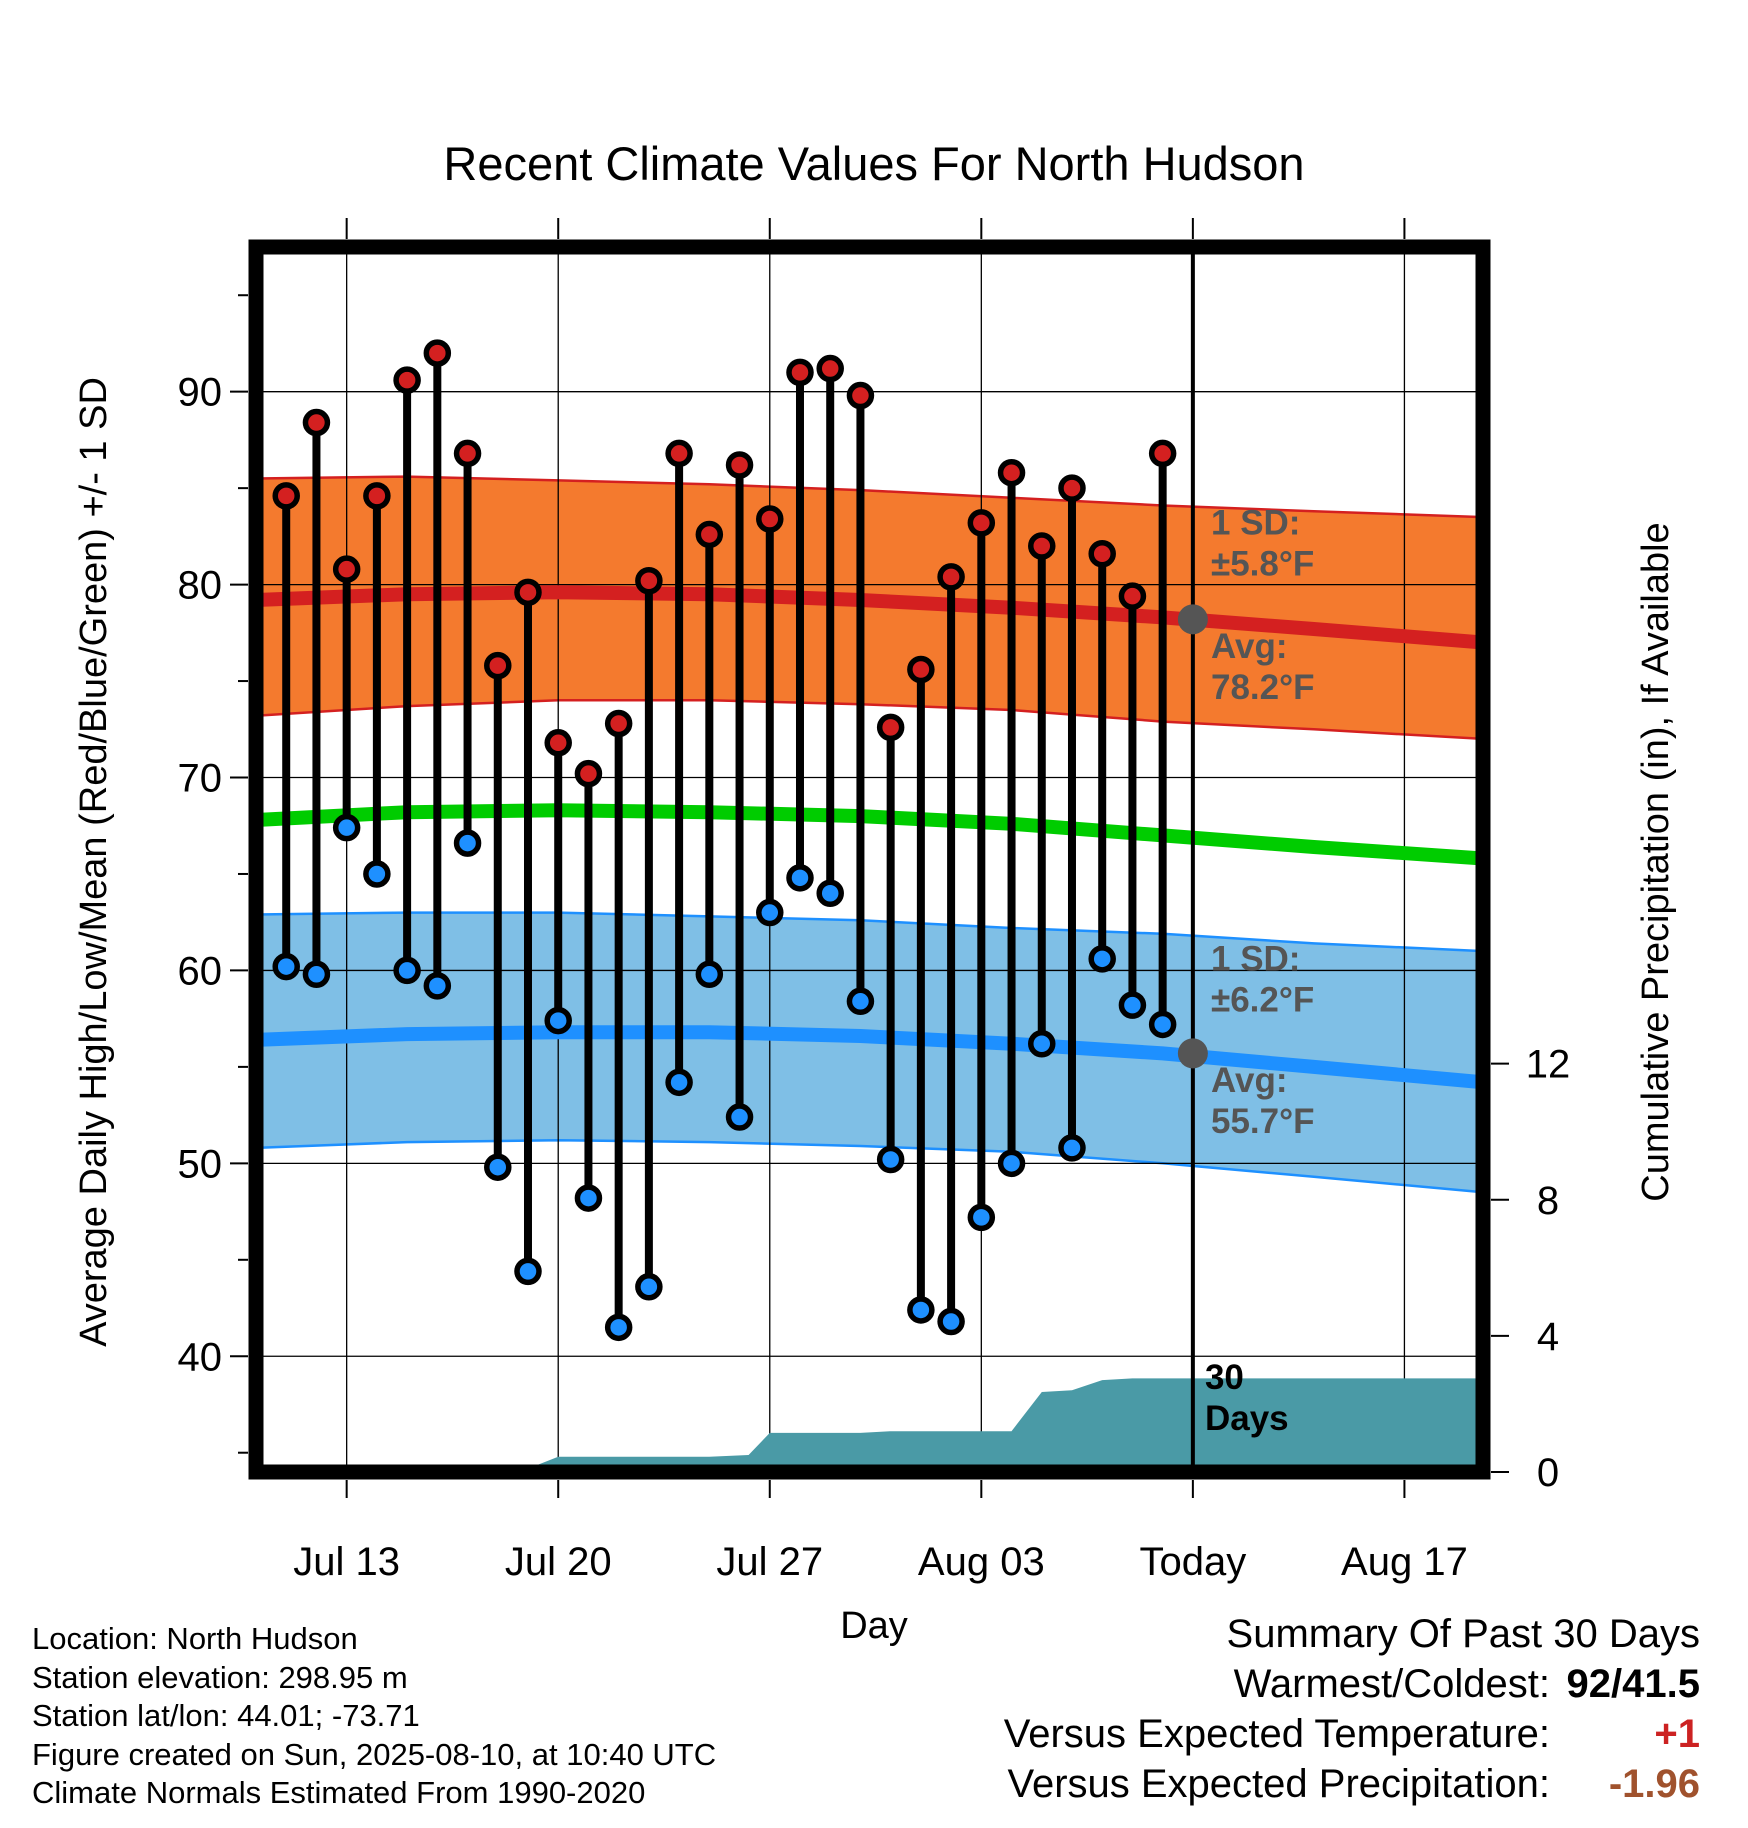  What do you see at coordinates (1404, 1562) in the screenshot?
I see `x-tick-label: Aug 17` at bounding box center [1404, 1562].